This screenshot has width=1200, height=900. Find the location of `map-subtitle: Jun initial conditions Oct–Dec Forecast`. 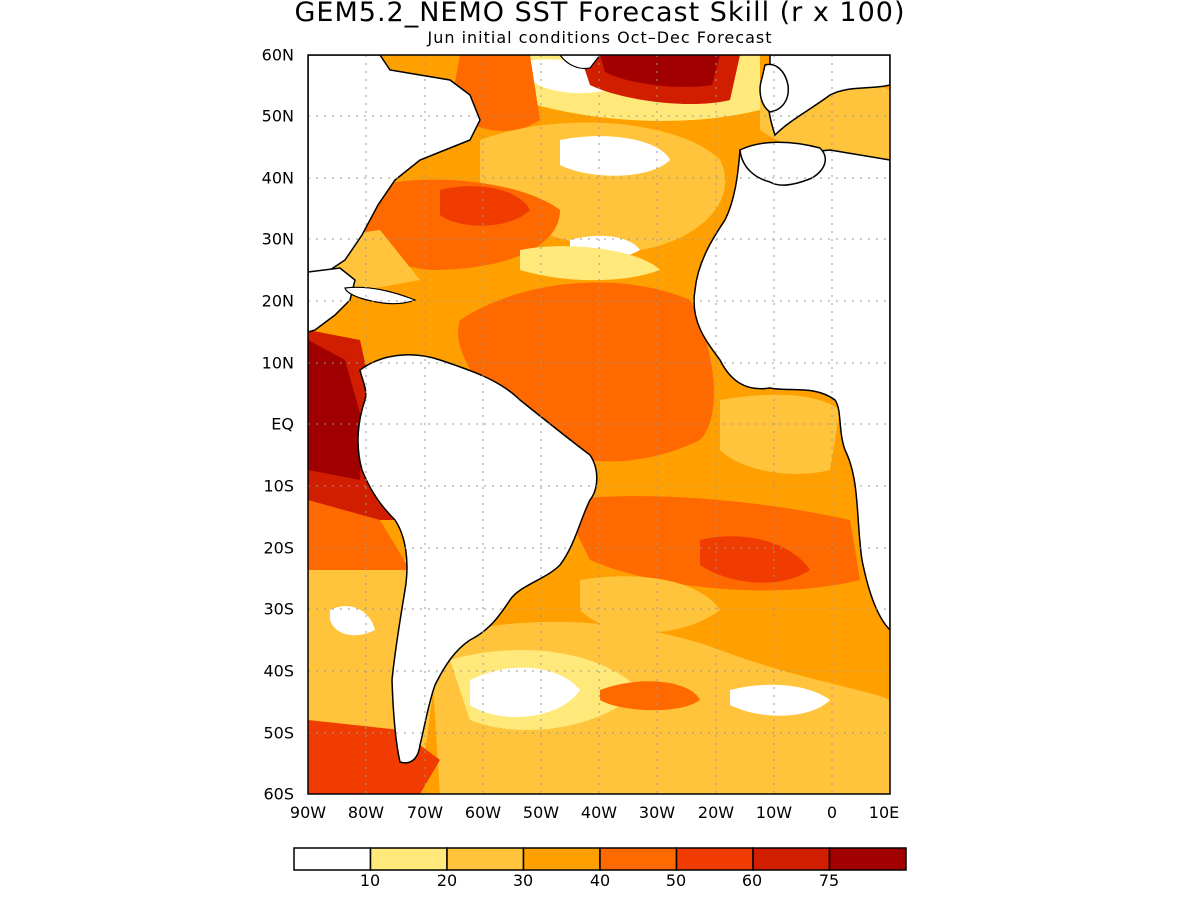

map-subtitle: Jun initial conditions Oct–Dec Forecast is located at coordinates (600, 37).